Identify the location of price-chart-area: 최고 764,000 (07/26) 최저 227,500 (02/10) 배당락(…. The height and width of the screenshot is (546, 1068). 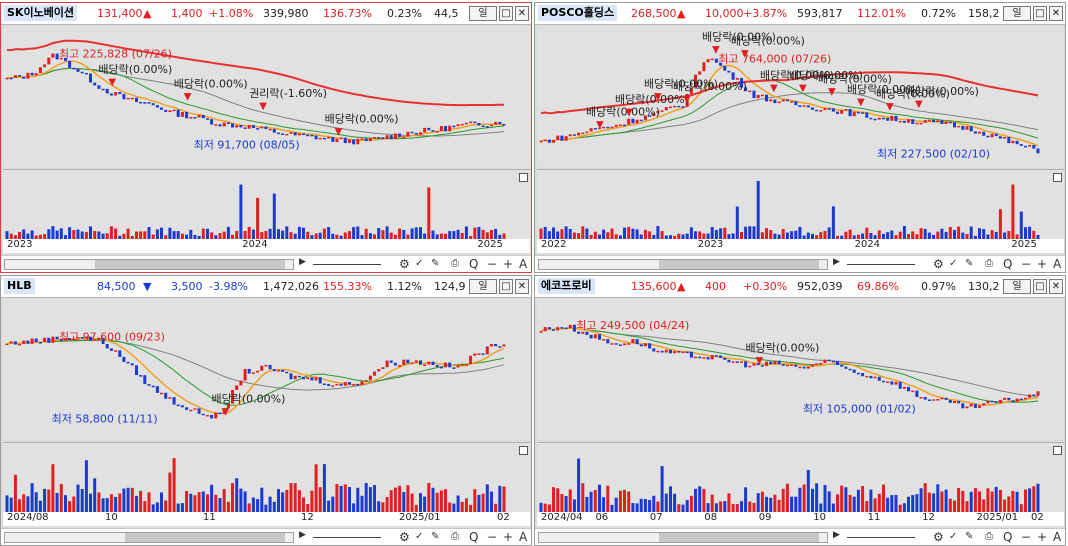
(800, 96).